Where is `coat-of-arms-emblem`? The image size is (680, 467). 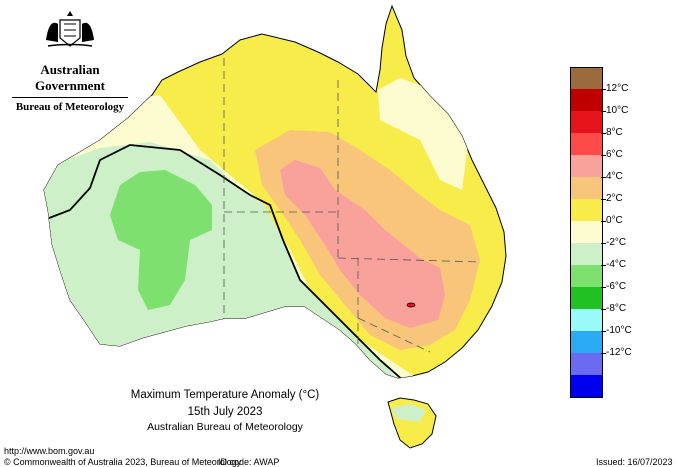
coat-of-arms-emblem is located at coordinates (70, 29).